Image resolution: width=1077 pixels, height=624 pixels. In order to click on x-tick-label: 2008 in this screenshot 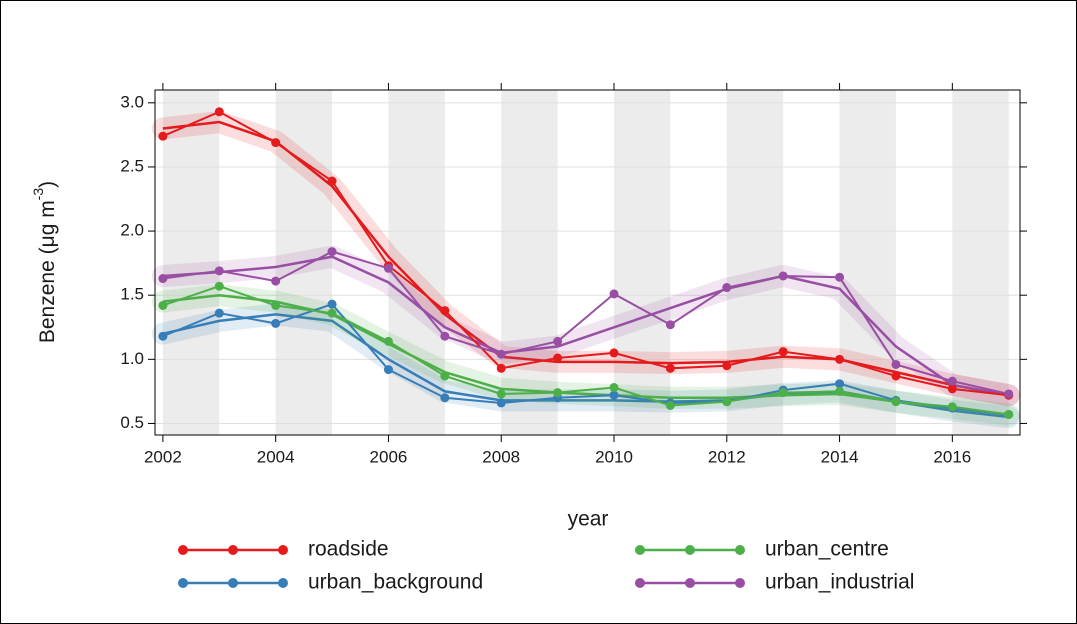, I will do `click(501, 456)`.